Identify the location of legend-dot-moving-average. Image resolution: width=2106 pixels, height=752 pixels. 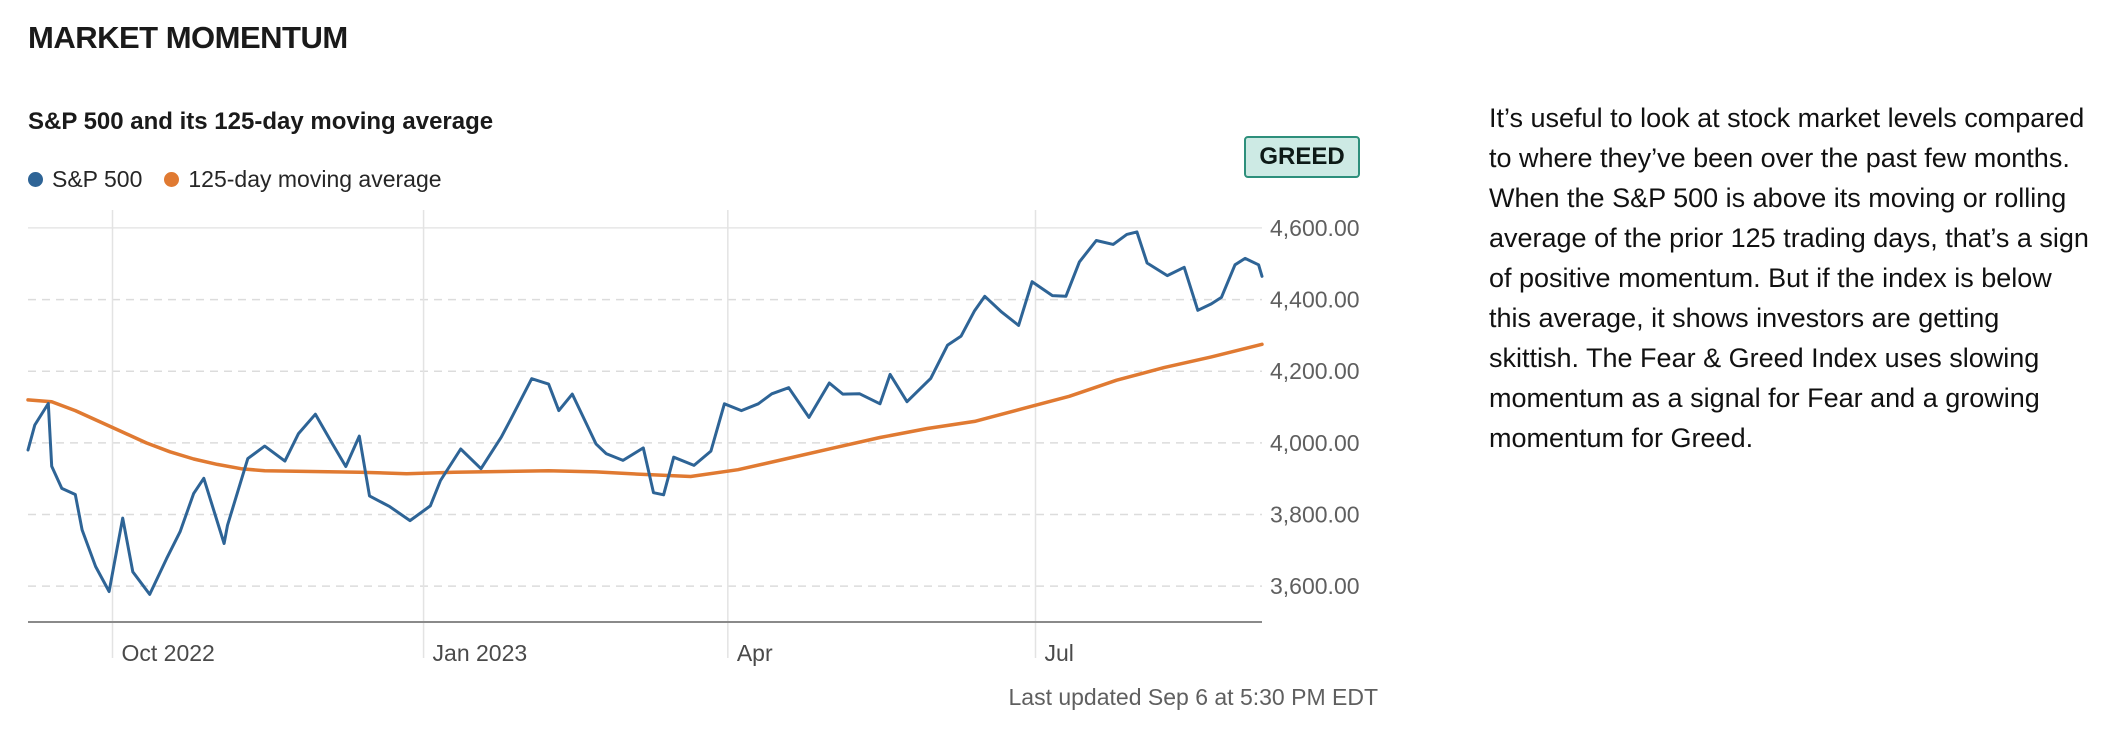
(172, 179).